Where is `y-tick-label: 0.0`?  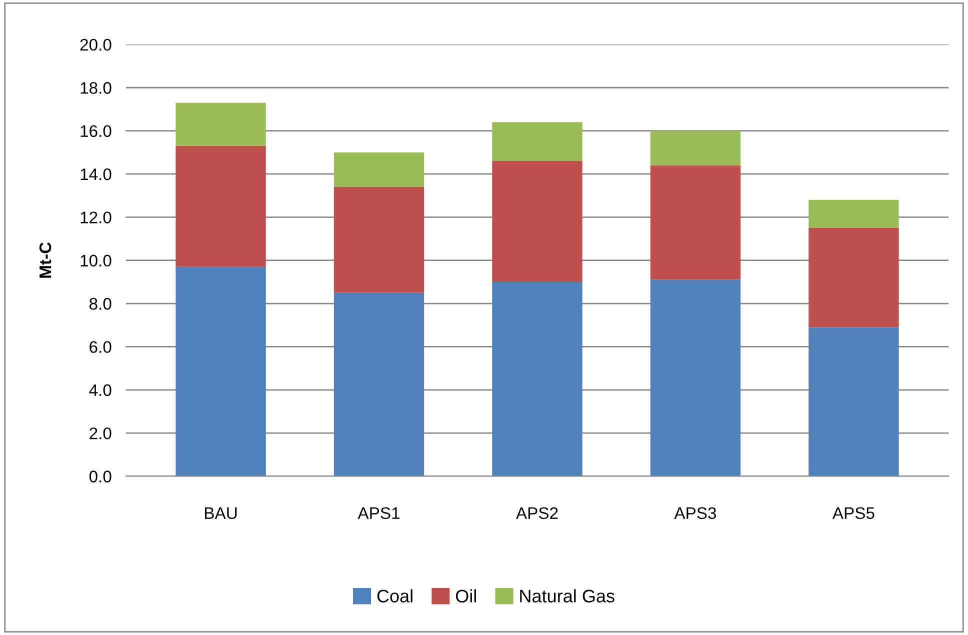
y-tick-label: 0.0 is located at coordinates (100, 476).